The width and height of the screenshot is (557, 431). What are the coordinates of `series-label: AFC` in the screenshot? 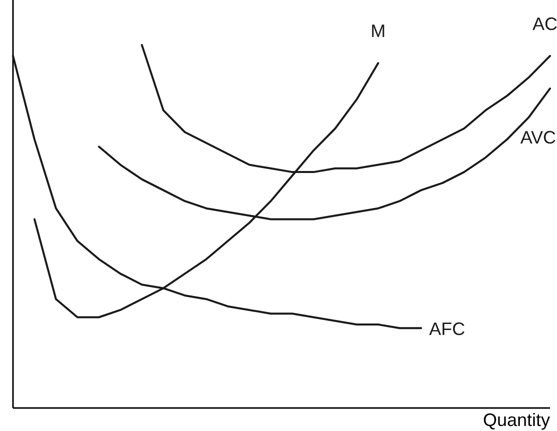 It's located at (447, 329).